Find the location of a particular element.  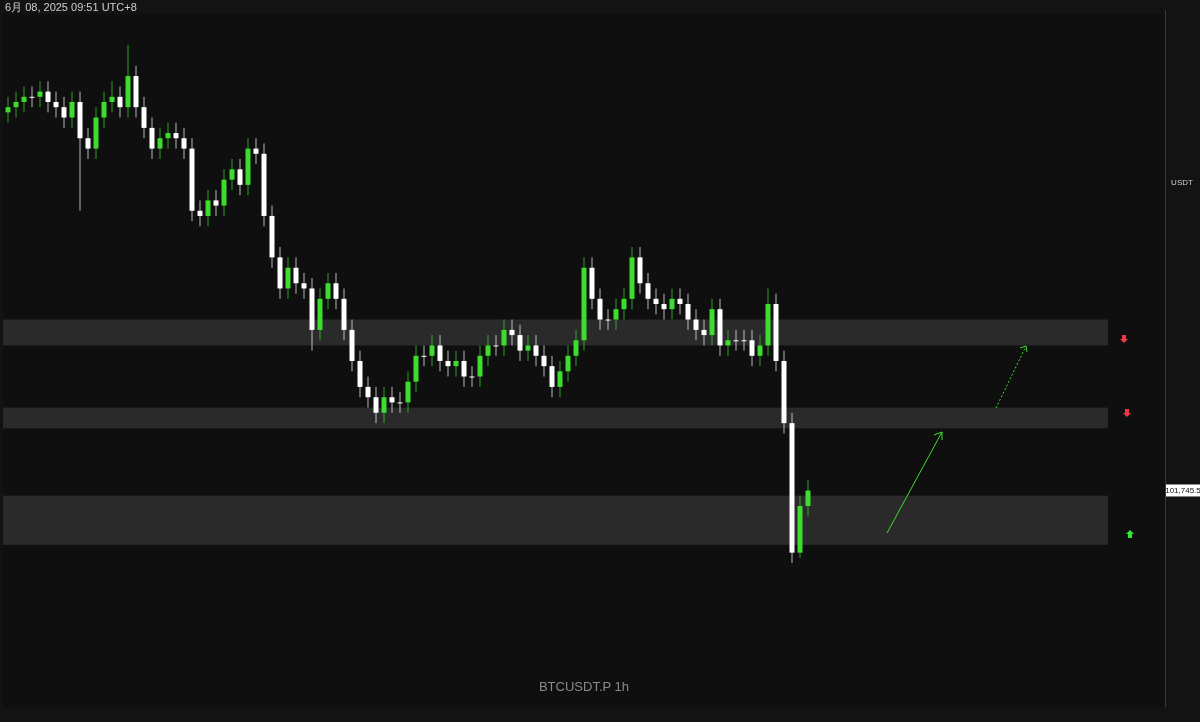

text: 6月 08, 2025 09:51 UTC+8 is located at coordinates (71, 7).